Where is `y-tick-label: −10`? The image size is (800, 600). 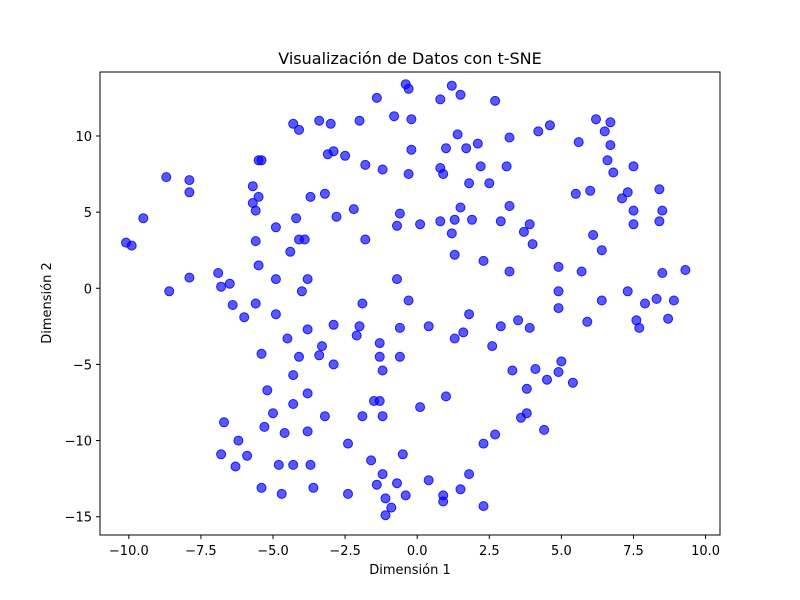
y-tick-label: −10 is located at coordinates (78, 442).